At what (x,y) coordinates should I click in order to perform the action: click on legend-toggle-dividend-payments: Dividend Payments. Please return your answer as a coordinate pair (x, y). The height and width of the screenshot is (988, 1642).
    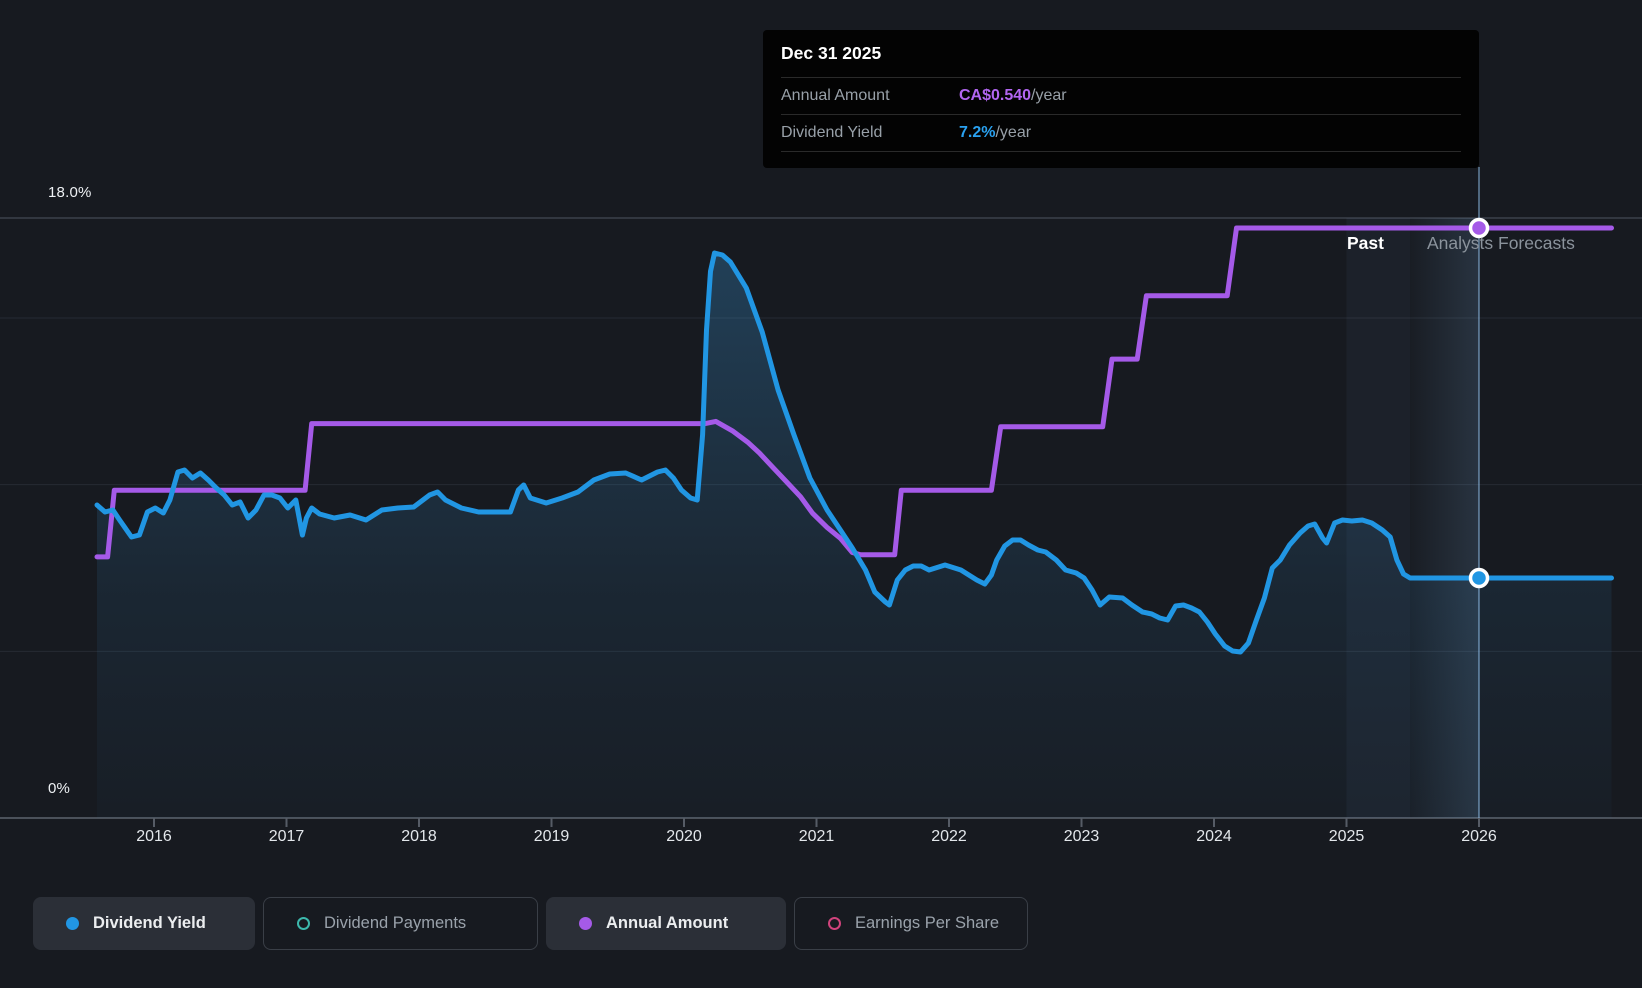
    Looking at the image, I should click on (400, 923).